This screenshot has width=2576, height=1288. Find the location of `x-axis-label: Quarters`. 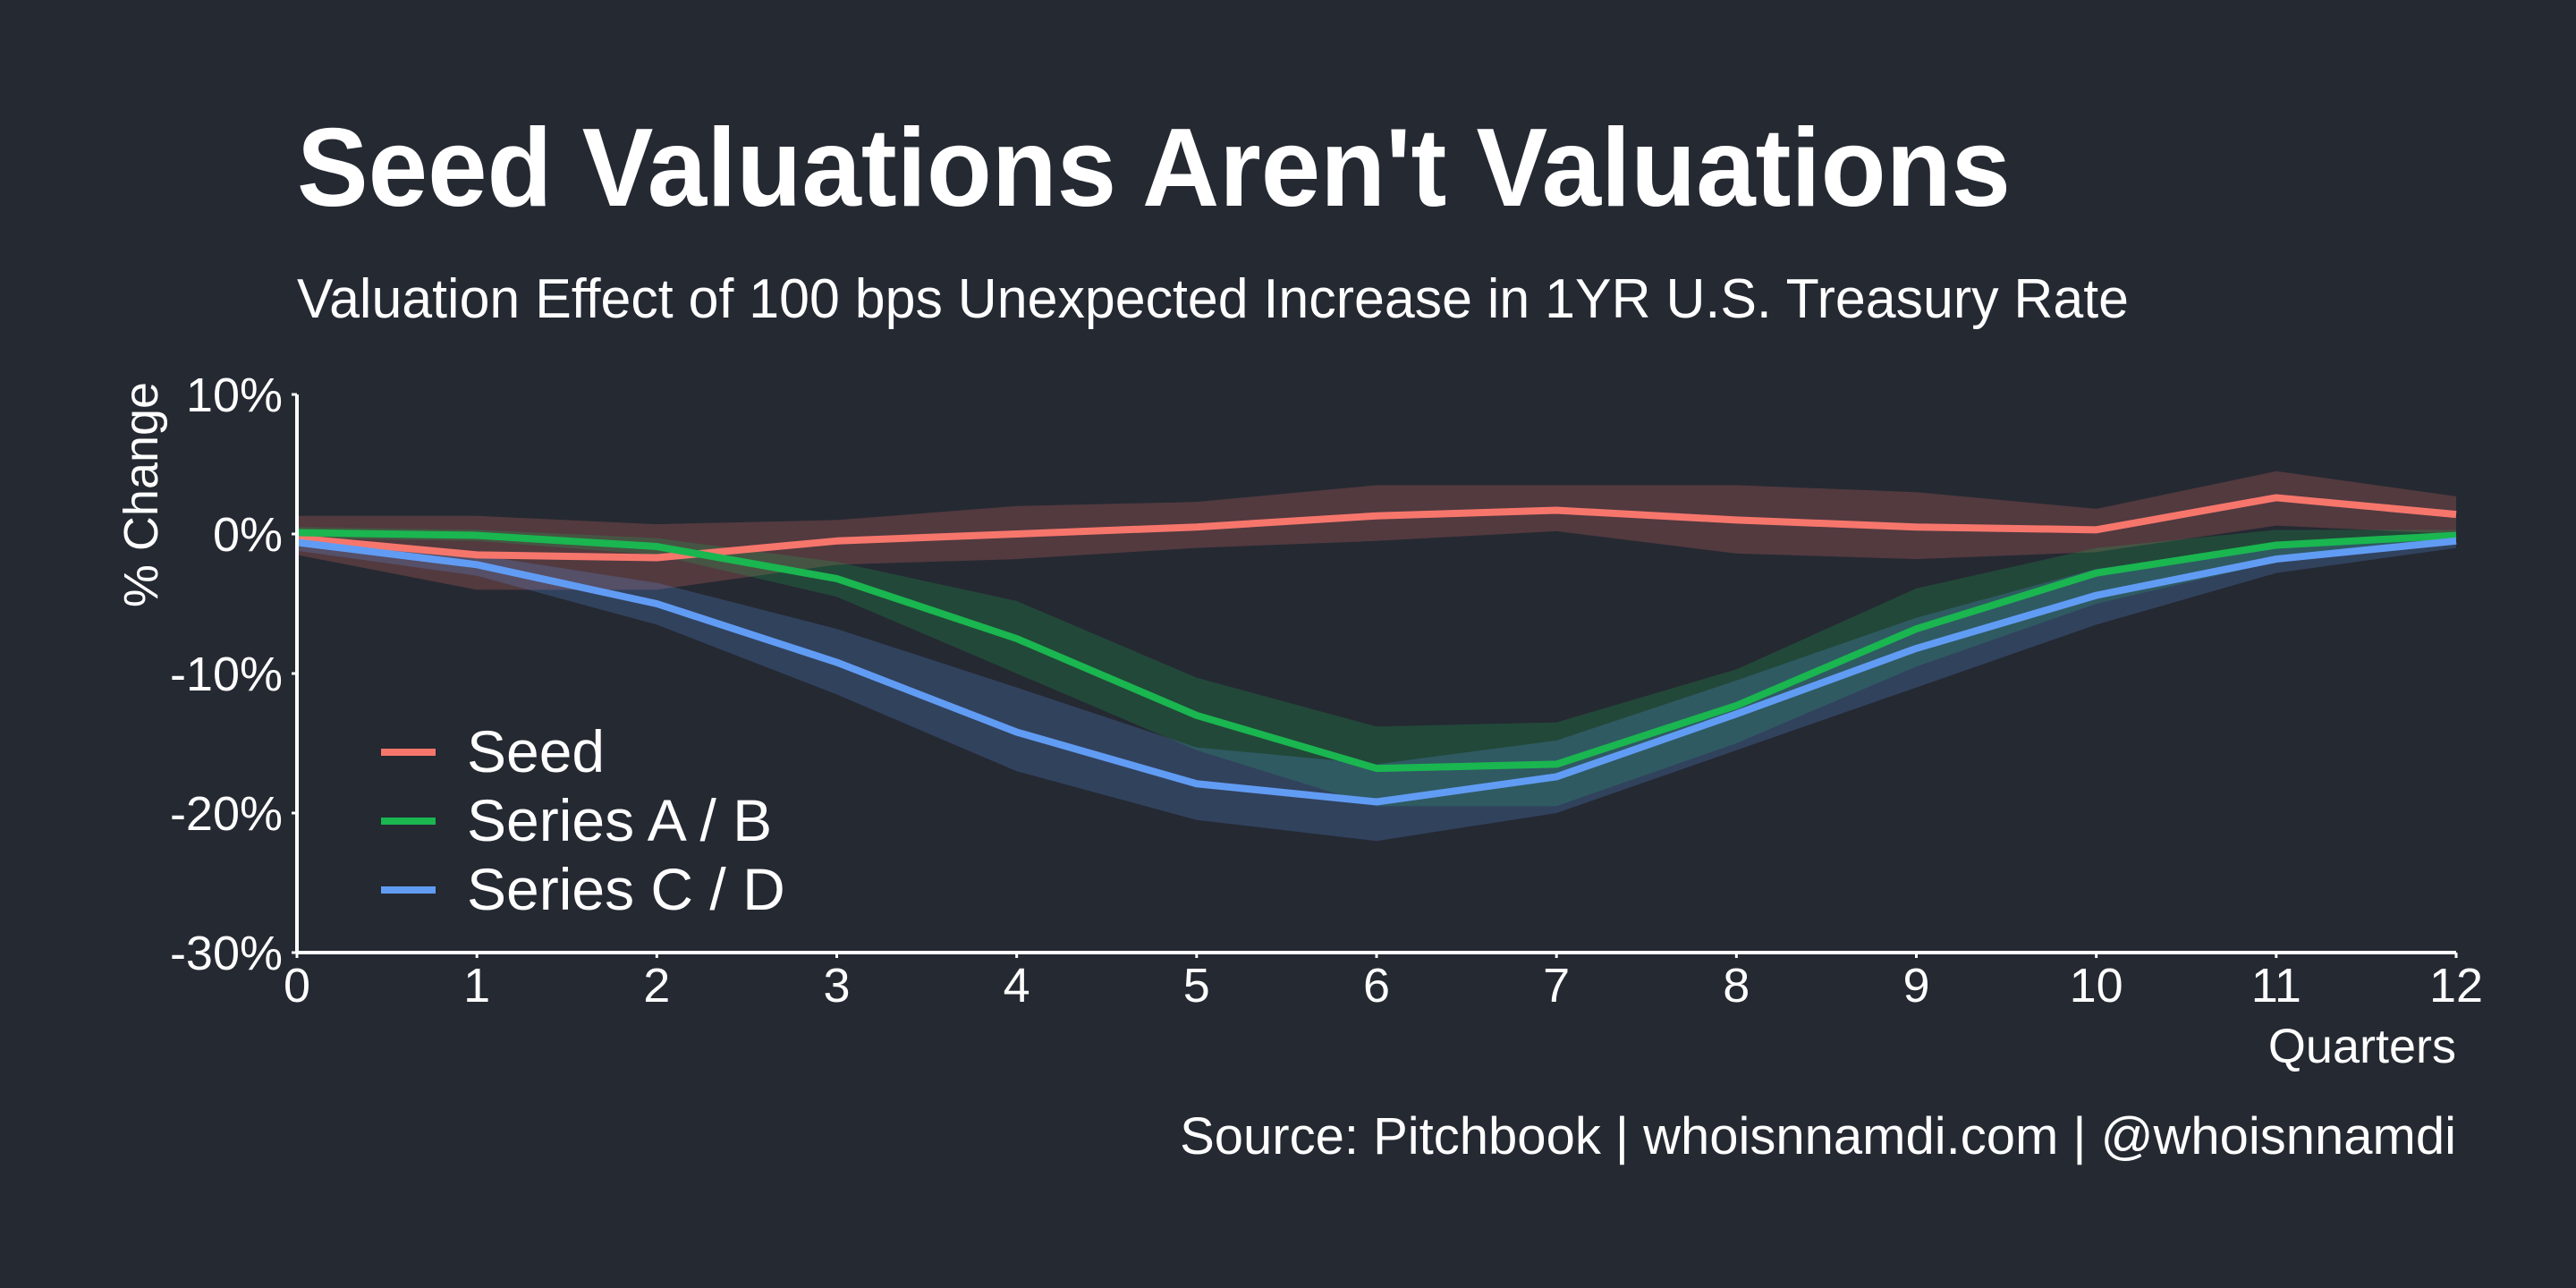

x-axis-label: Quarters is located at coordinates (2362, 1046).